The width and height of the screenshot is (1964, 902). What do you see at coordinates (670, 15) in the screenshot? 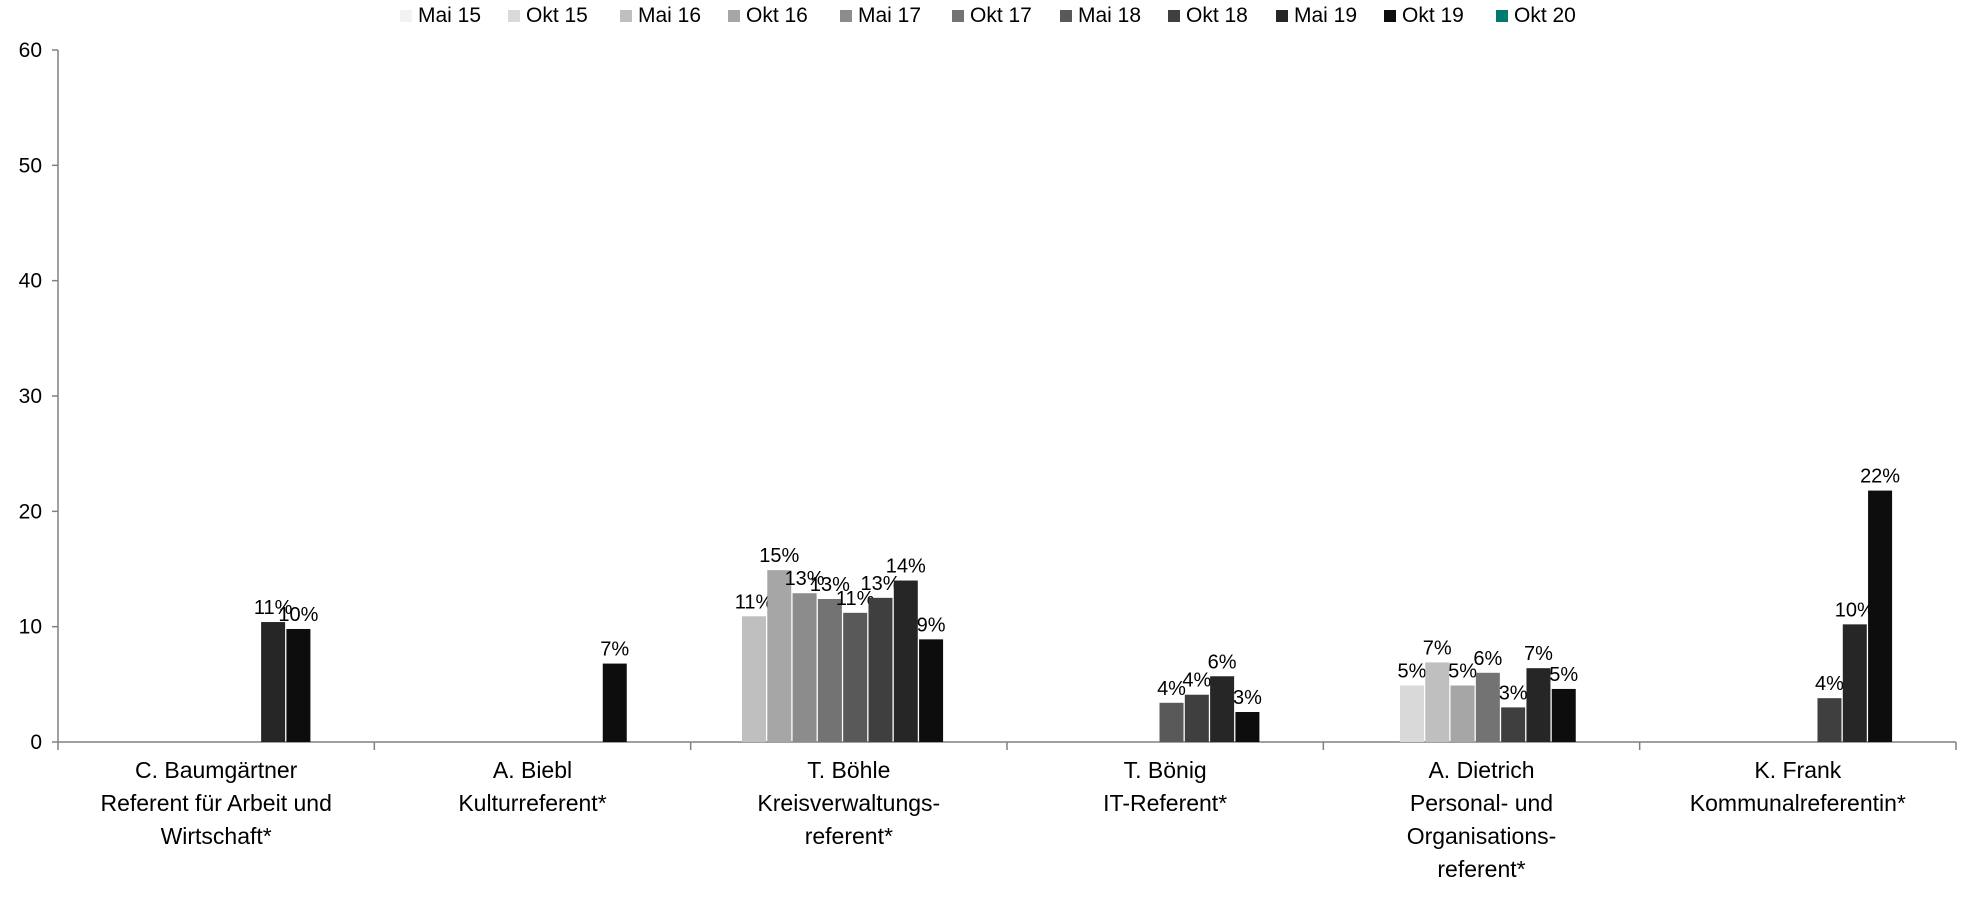
I see `legend-label: Mai 16` at bounding box center [670, 15].